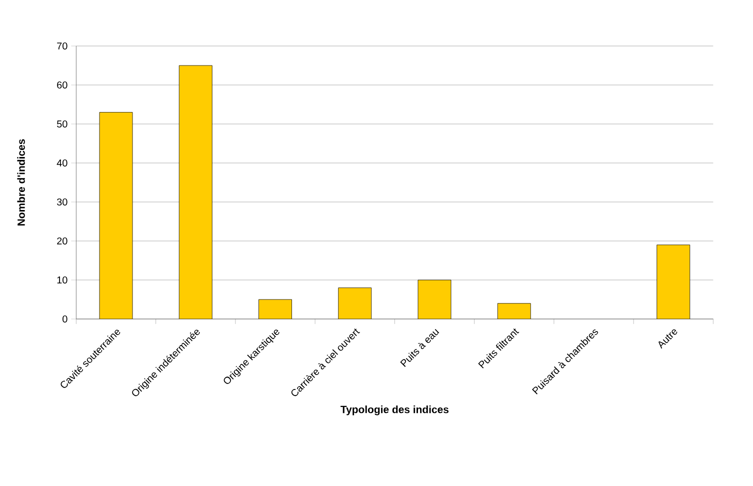 Image resolution: width=753 pixels, height=486 pixels. What do you see at coordinates (394, 410) in the screenshot?
I see `x-axis-title: Typologie des indices` at bounding box center [394, 410].